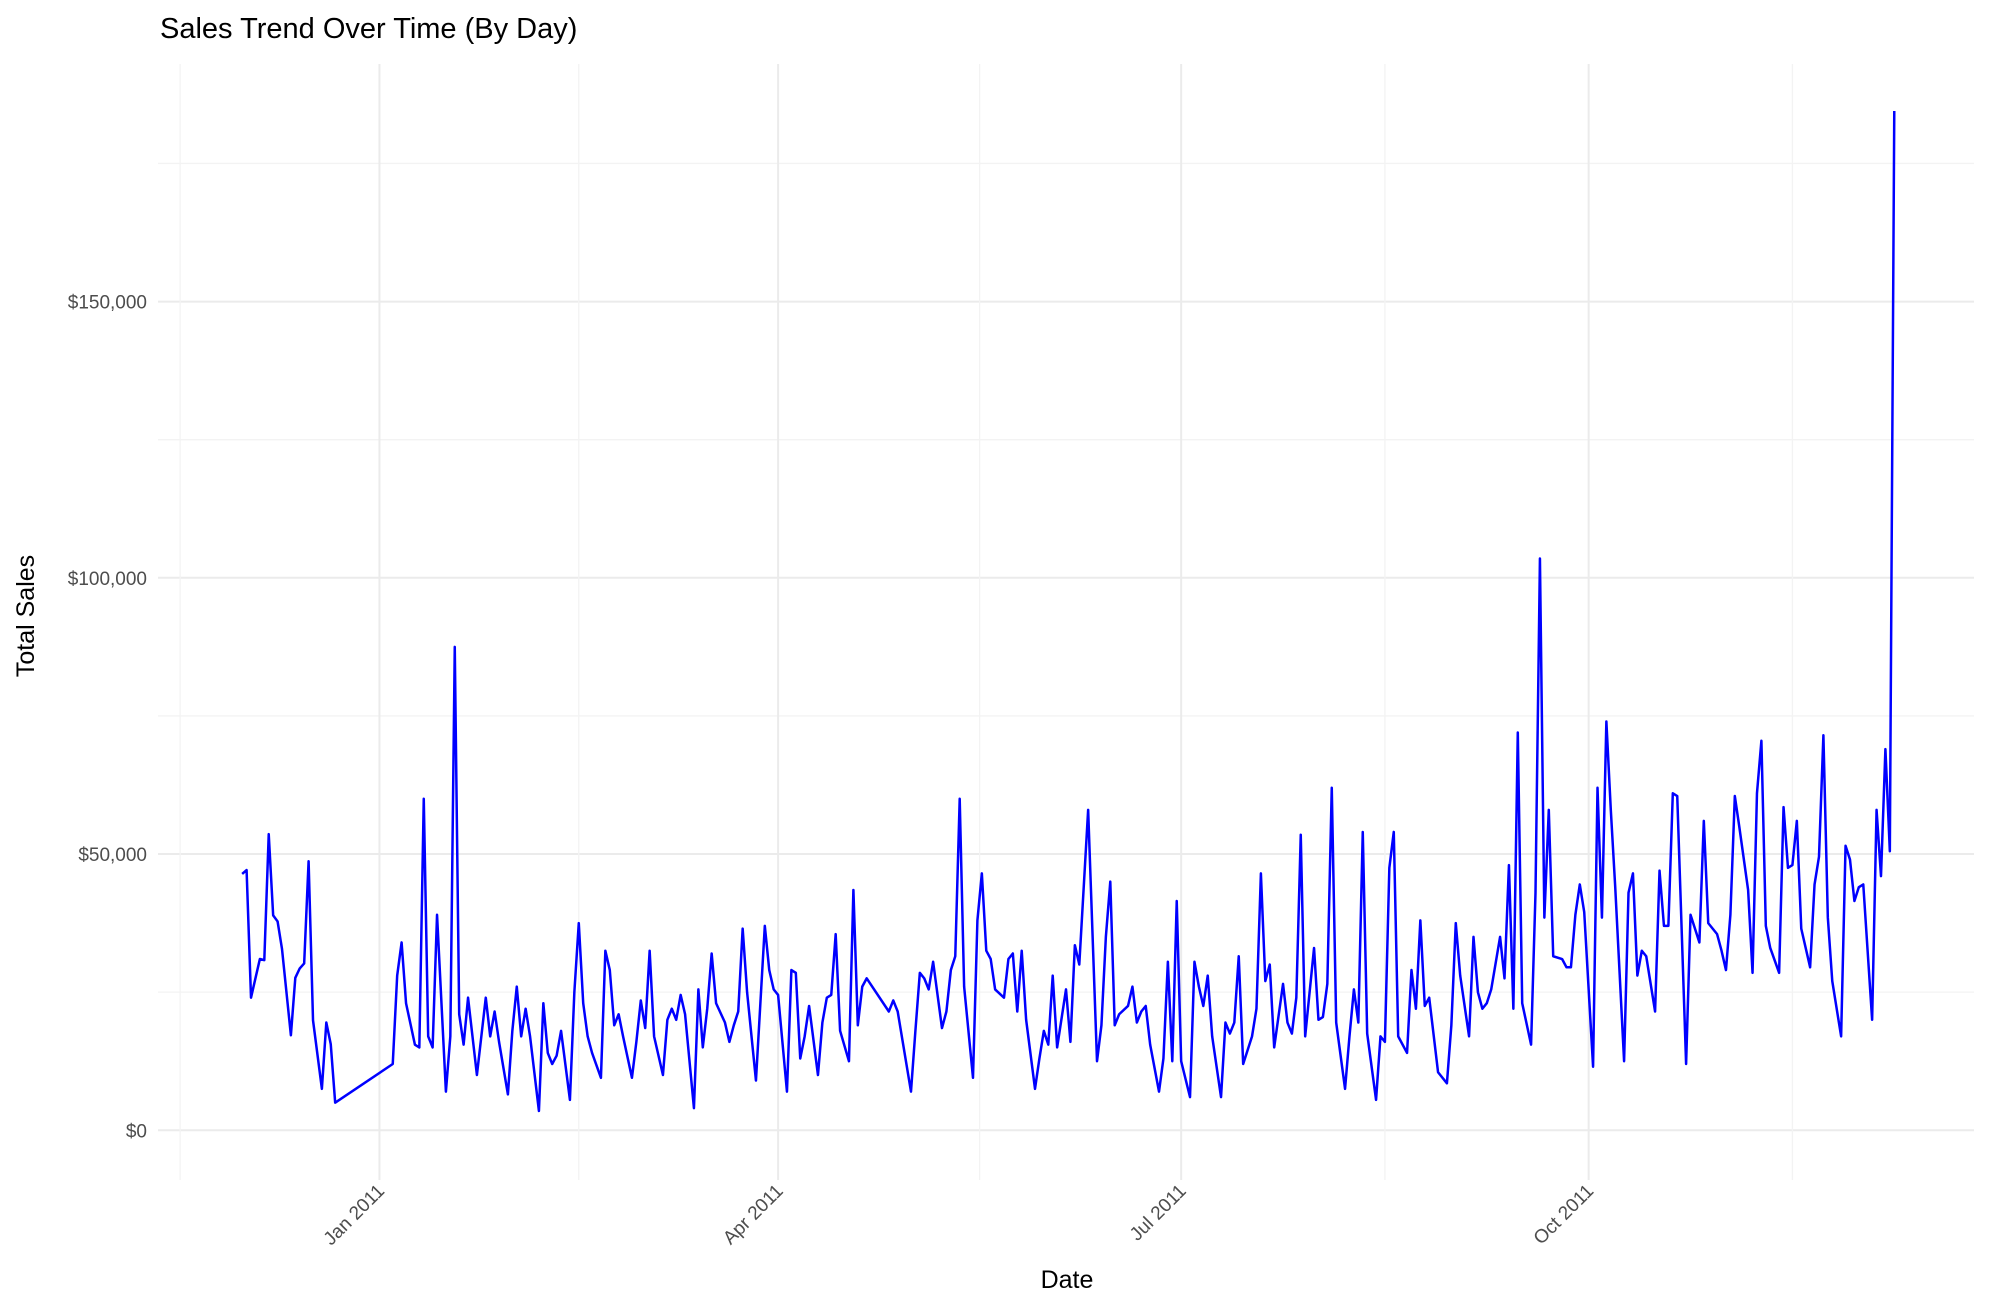  What do you see at coordinates (1067, 1280) in the screenshot?
I see `x-axis-title: Date` at bounding box center [1067, 1280].